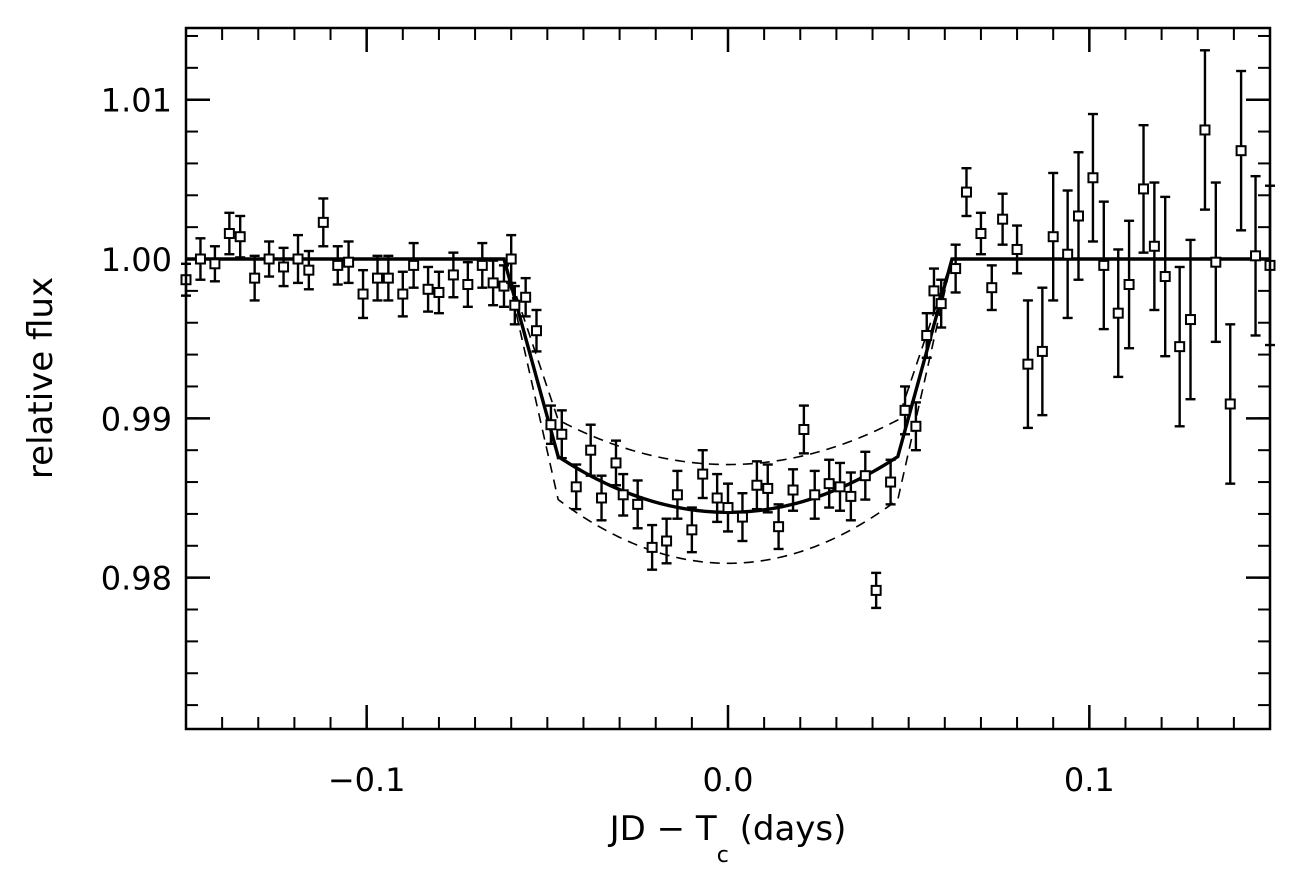 Image resolution: width=1292 pixels, height=874 pixels. I want to click on y-tick-label: 1.00, so click(136, 260).